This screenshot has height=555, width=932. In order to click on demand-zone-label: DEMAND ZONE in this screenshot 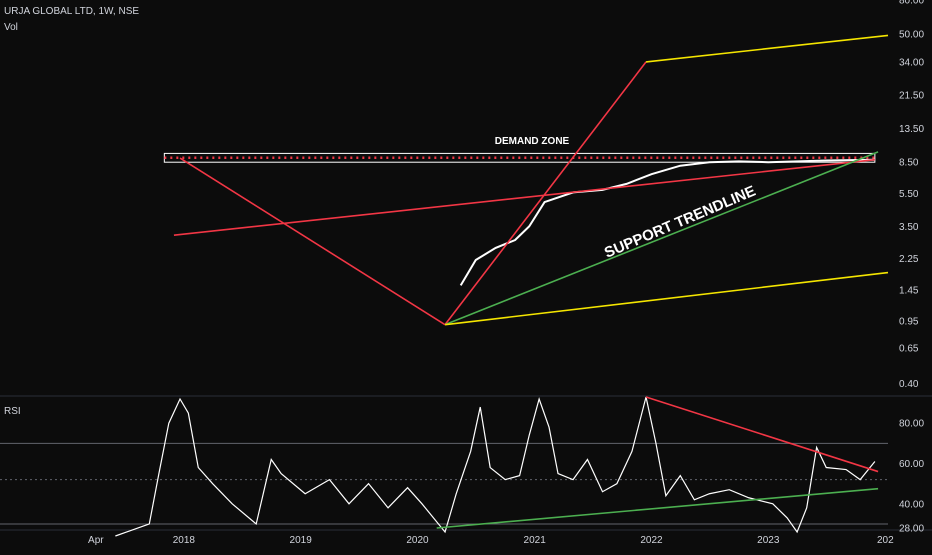, I will do `click(532, 141)`.